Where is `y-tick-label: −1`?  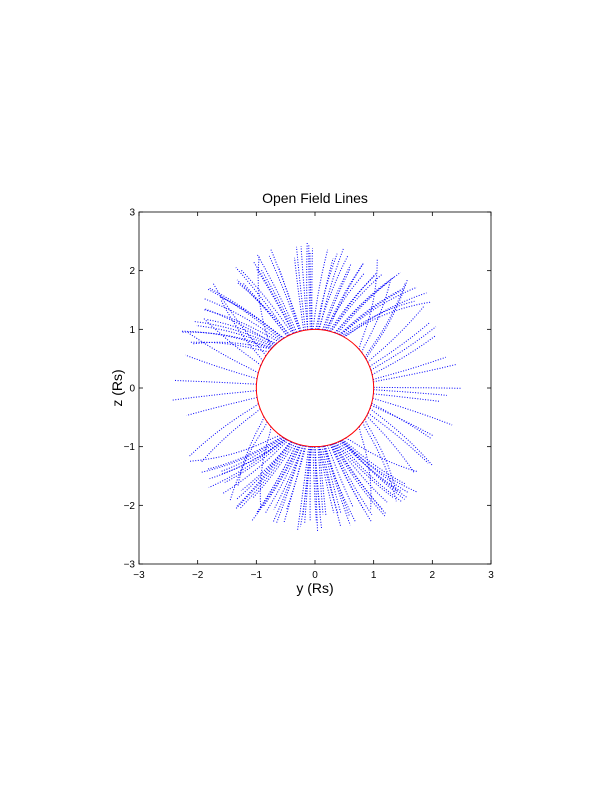
y-tick-label: −1 is located at coordinates (130, 447).